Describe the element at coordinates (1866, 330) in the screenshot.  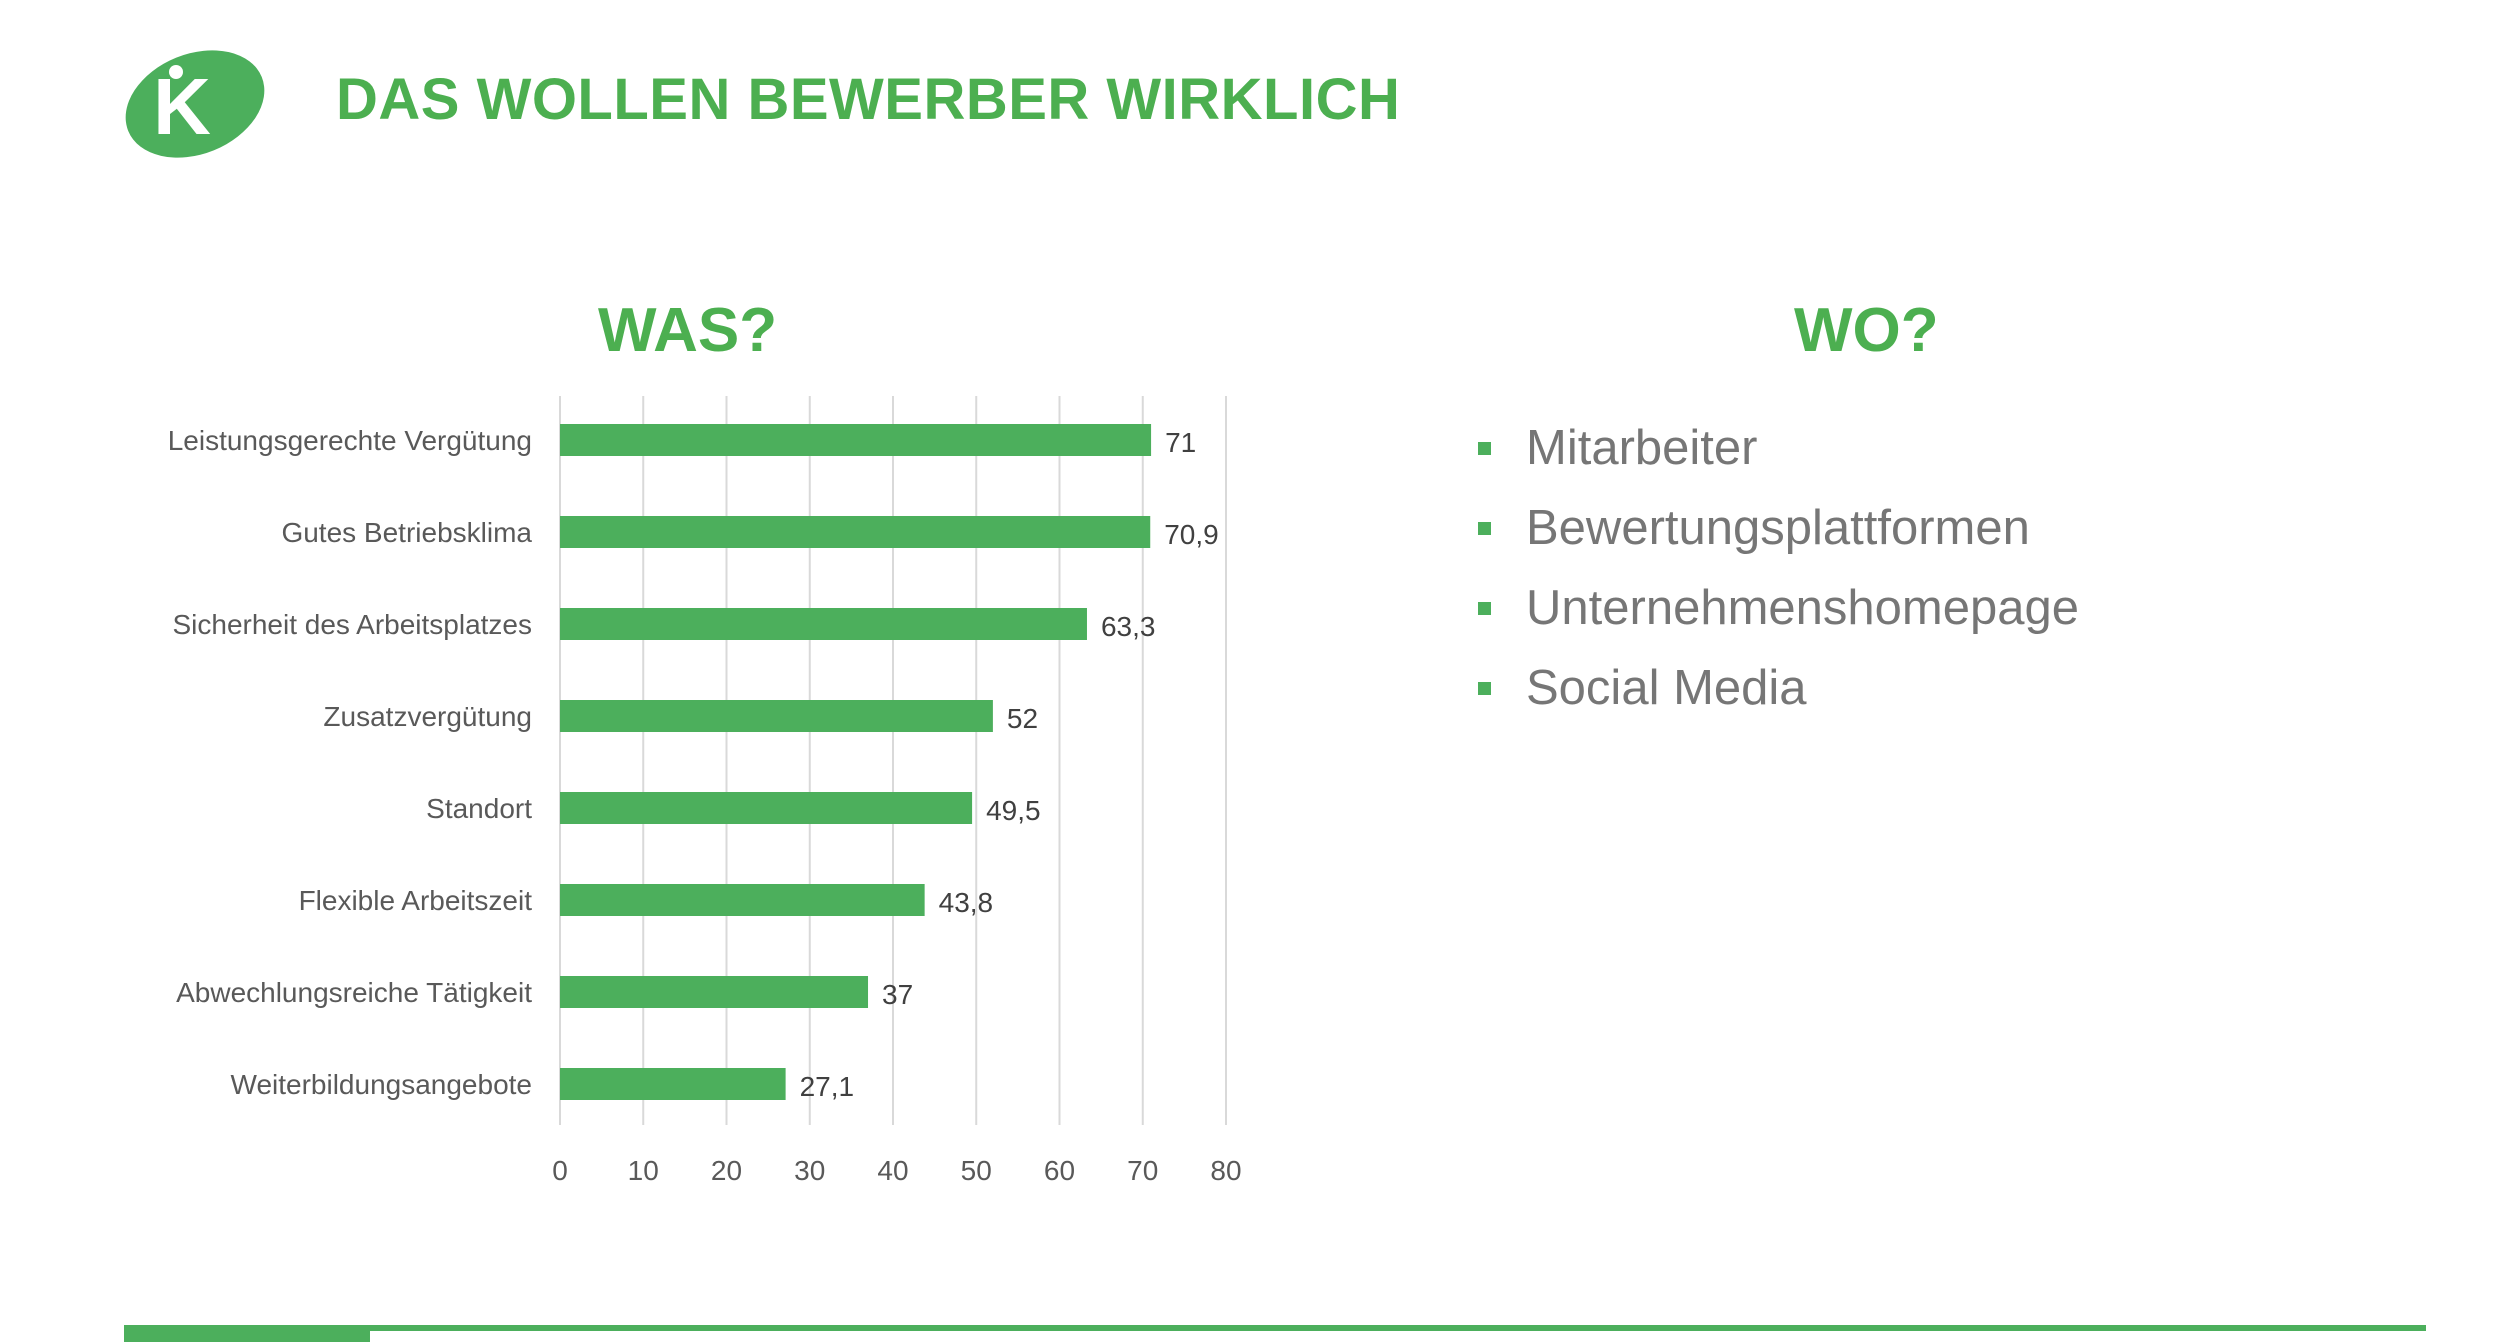
I see `wo-heading: WO?` at that location.